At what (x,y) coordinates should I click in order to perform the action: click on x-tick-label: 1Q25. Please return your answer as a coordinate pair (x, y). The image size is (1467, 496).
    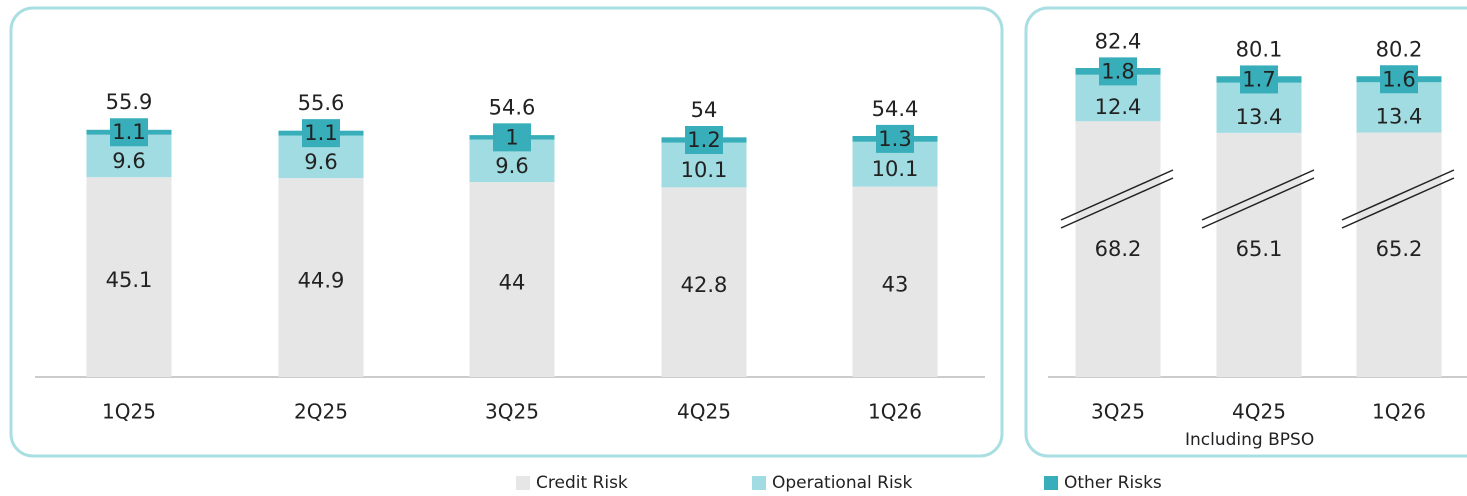
    Looking at the image, I should click on (129, 412).